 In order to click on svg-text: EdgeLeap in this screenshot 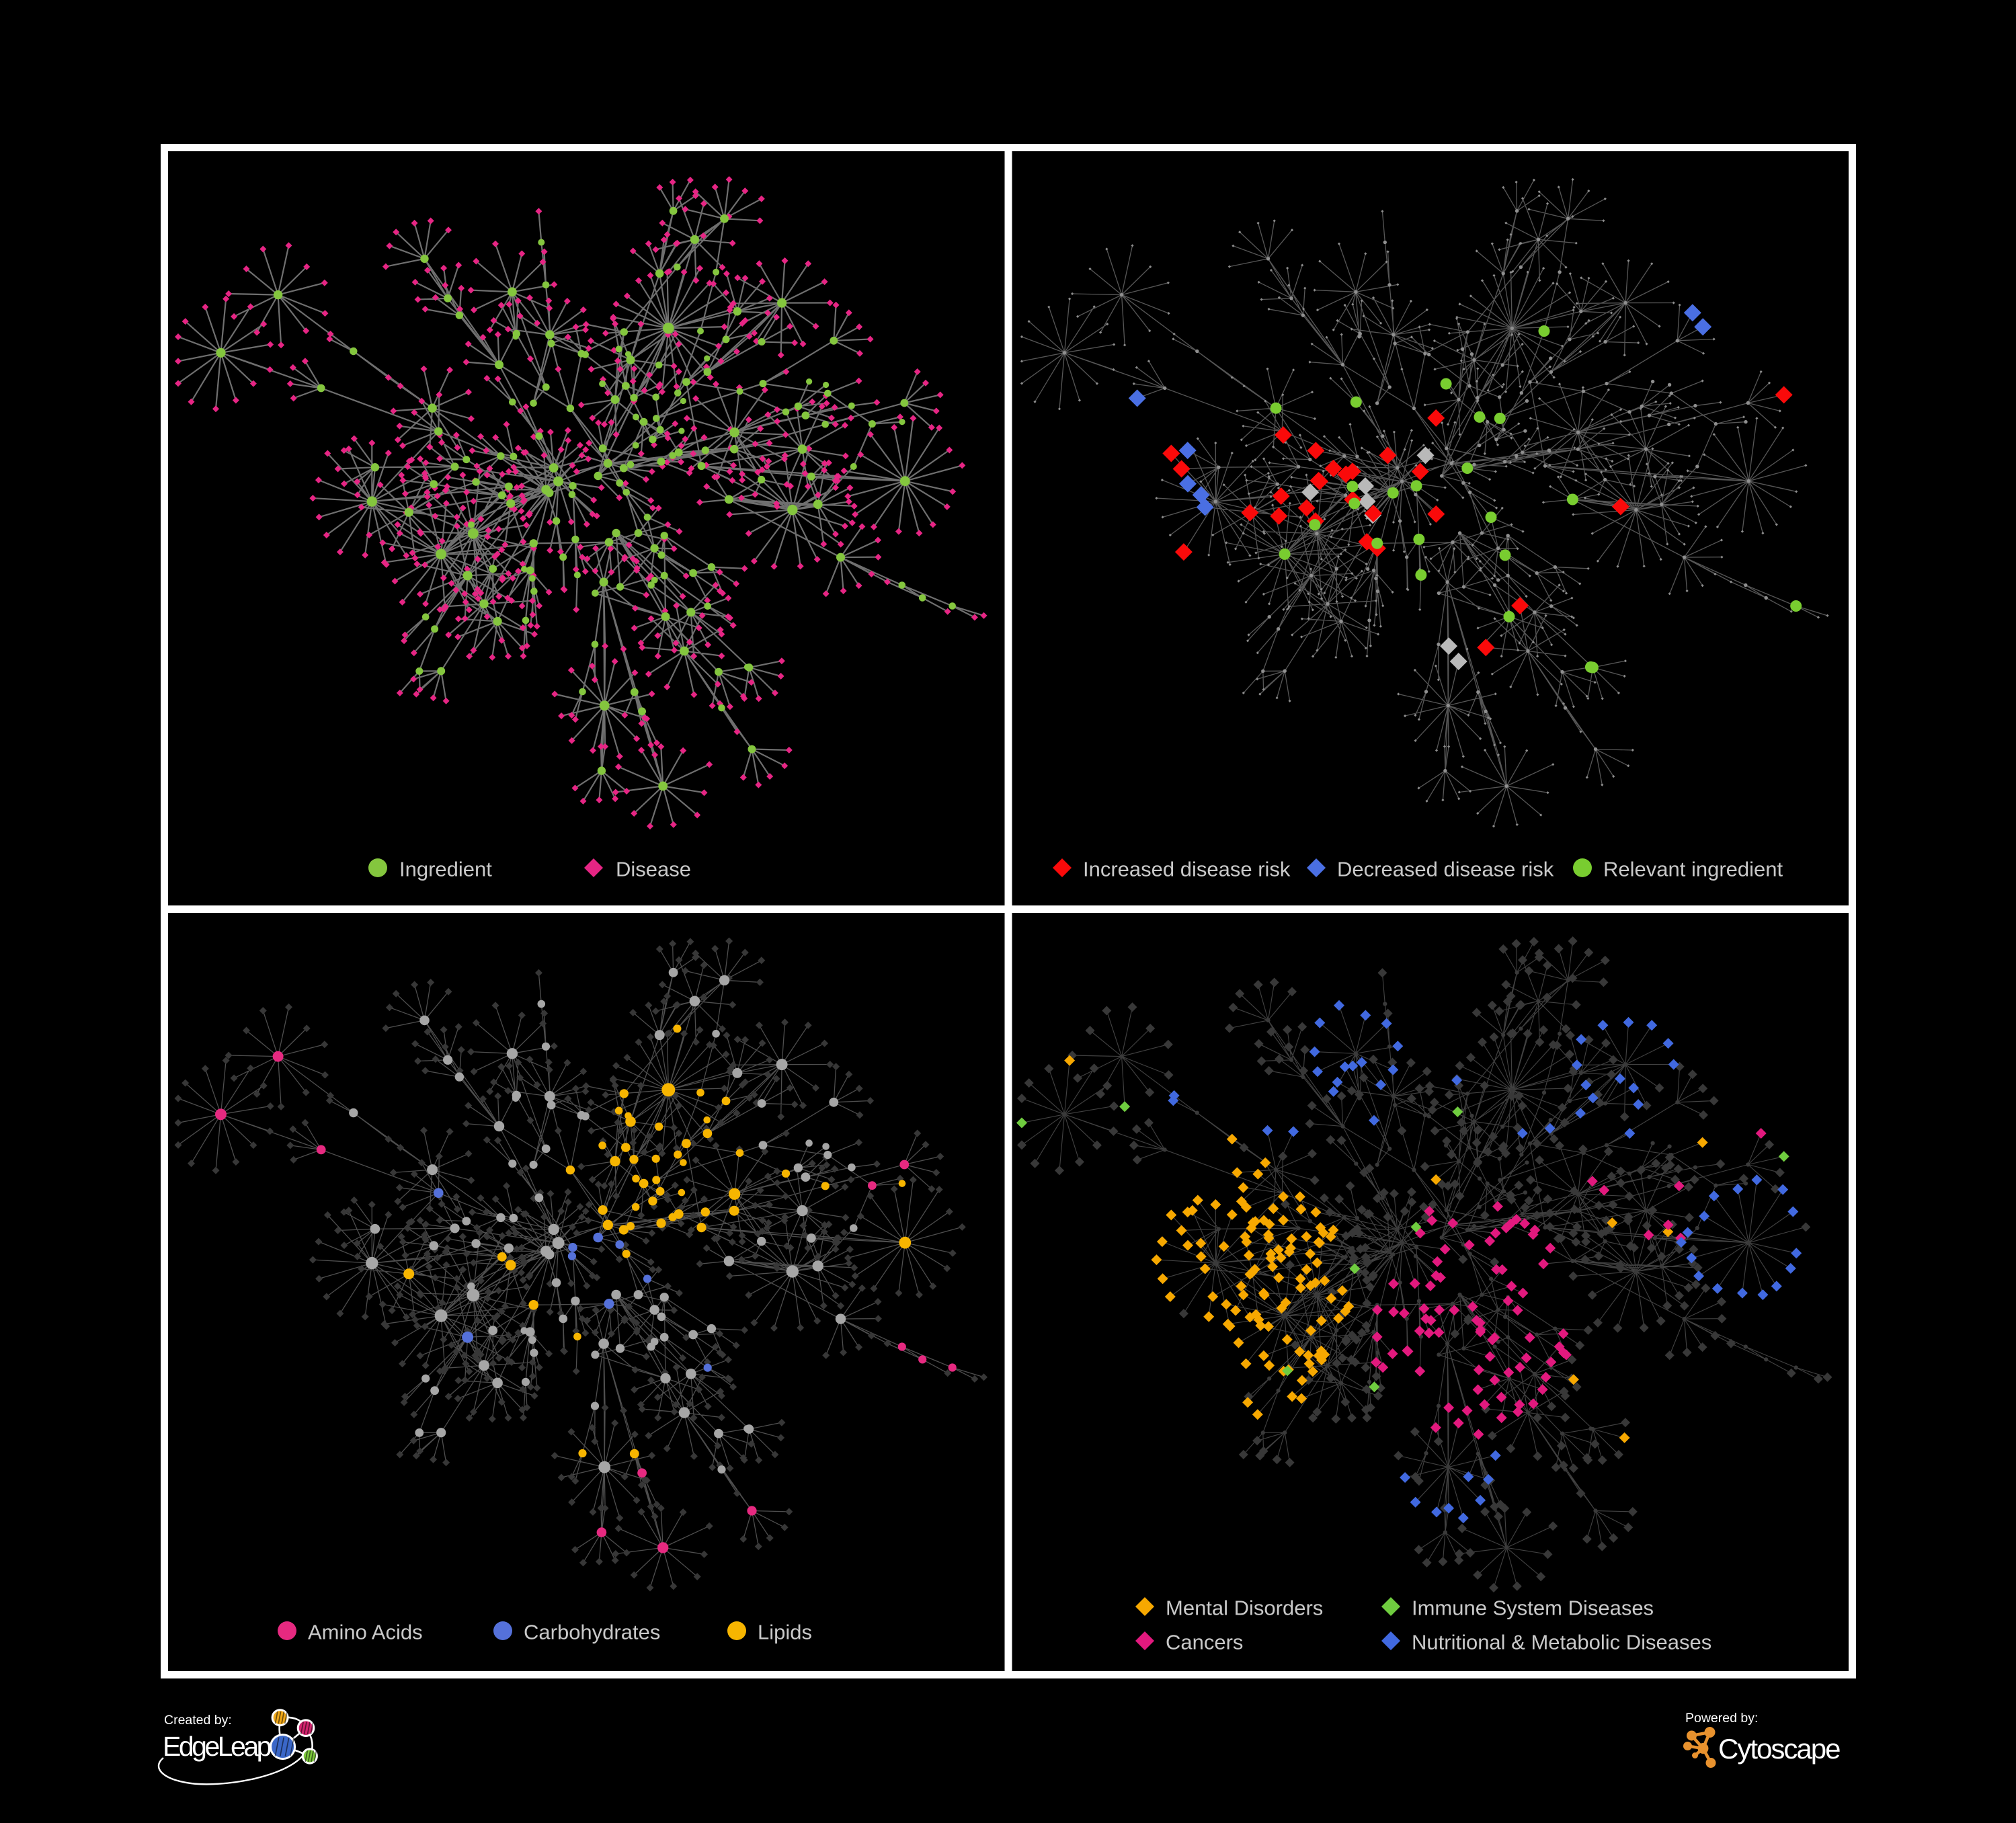, I will do `click(217, 1746)`.